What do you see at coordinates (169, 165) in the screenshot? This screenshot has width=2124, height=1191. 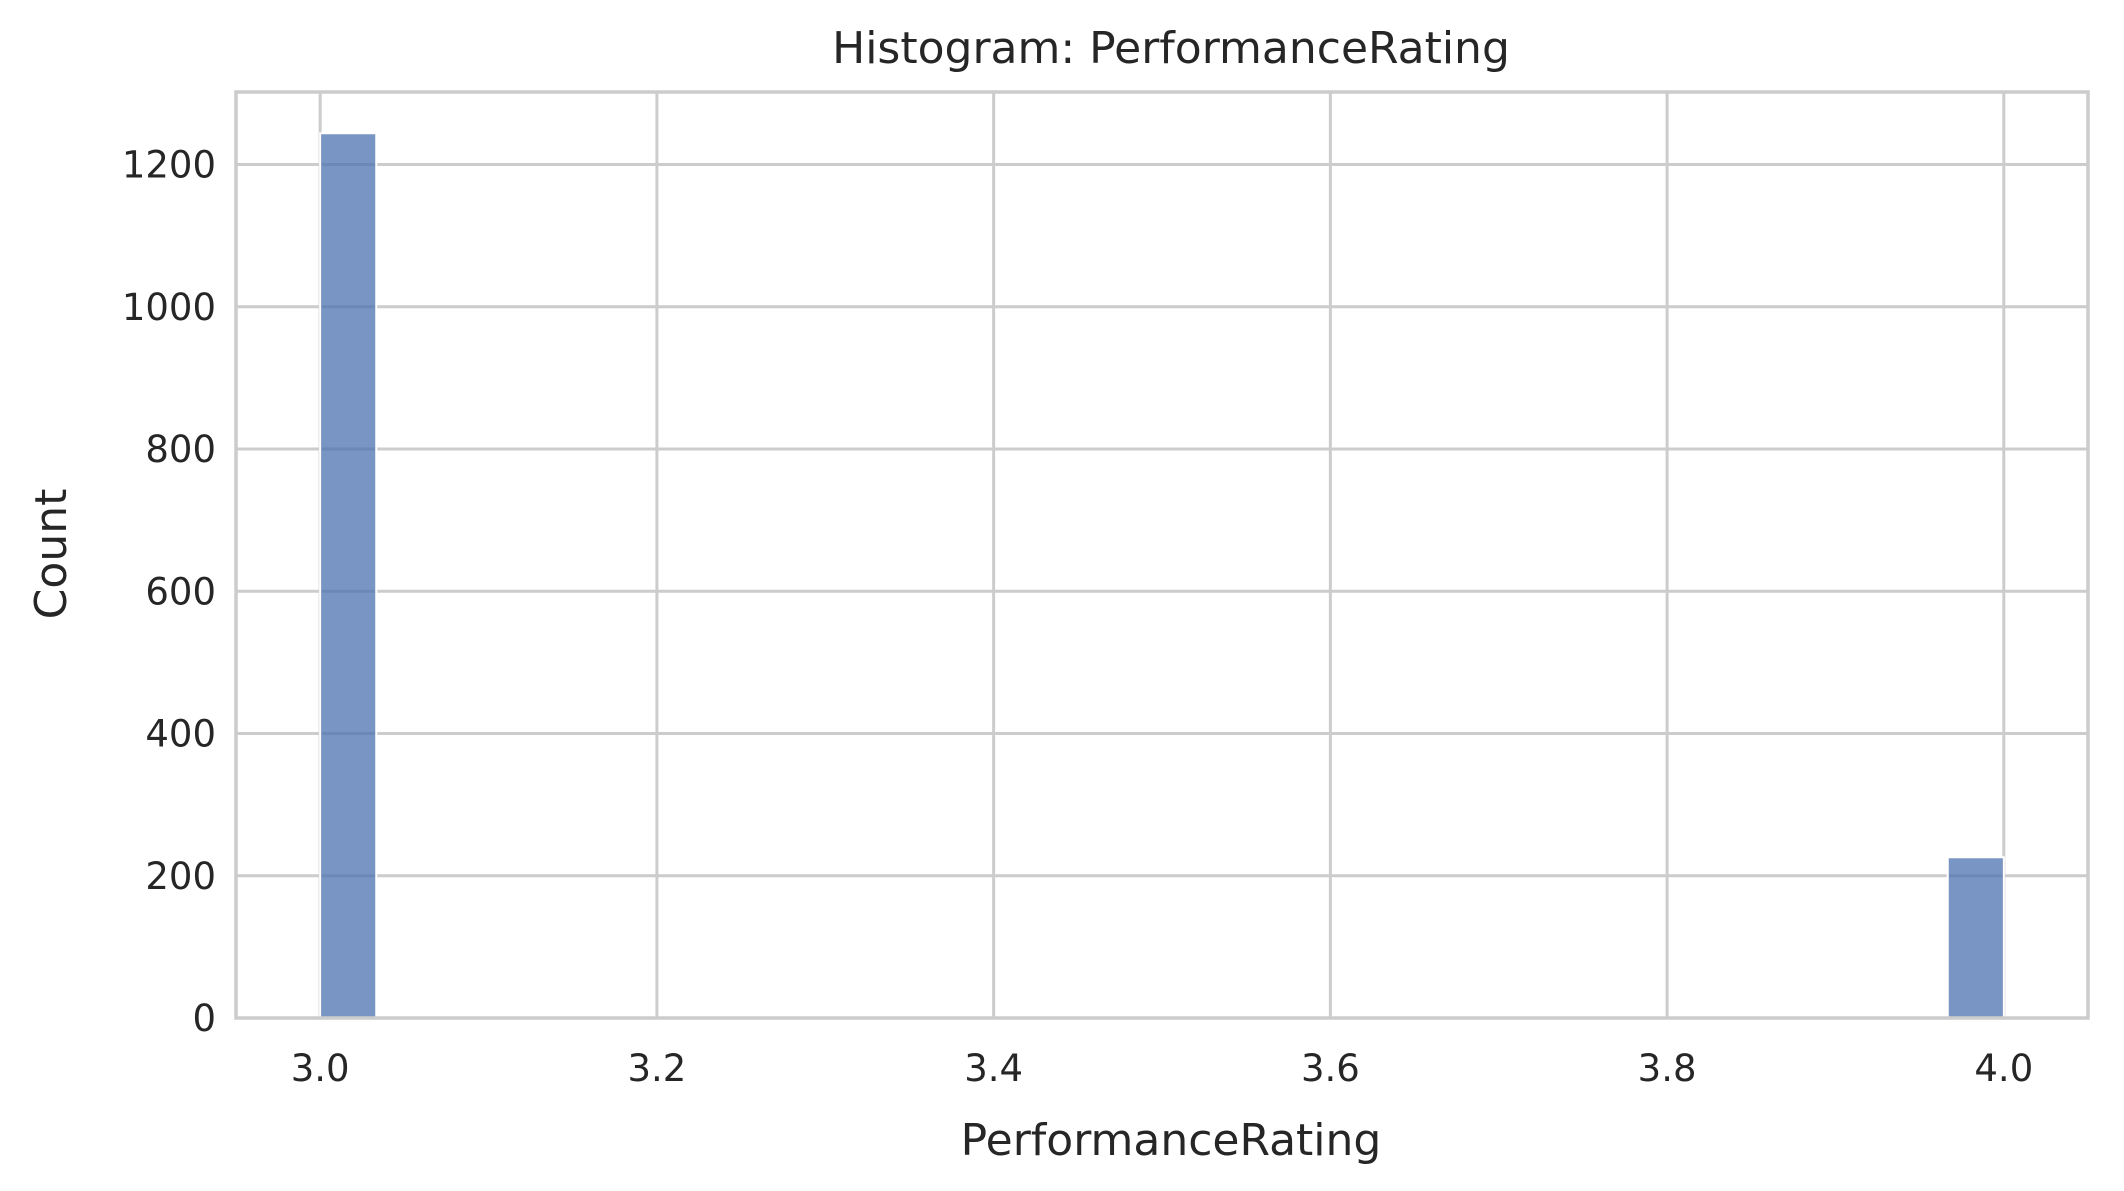 I see `y-tick-label: 1200` at bounding box center [169, 165].